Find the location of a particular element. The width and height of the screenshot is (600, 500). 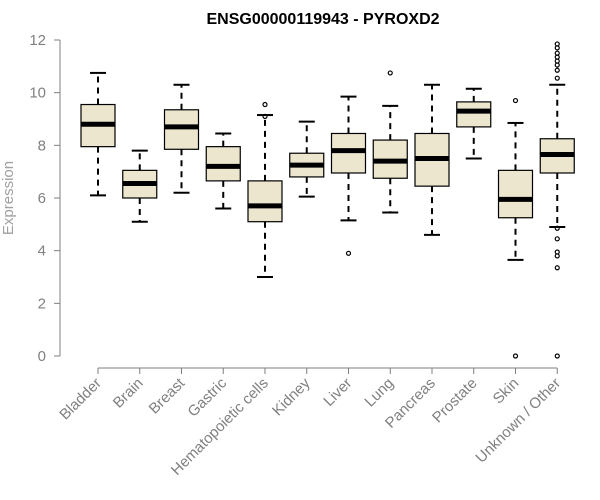

y-tick-label: 6 is located at coordinates (42, 198).